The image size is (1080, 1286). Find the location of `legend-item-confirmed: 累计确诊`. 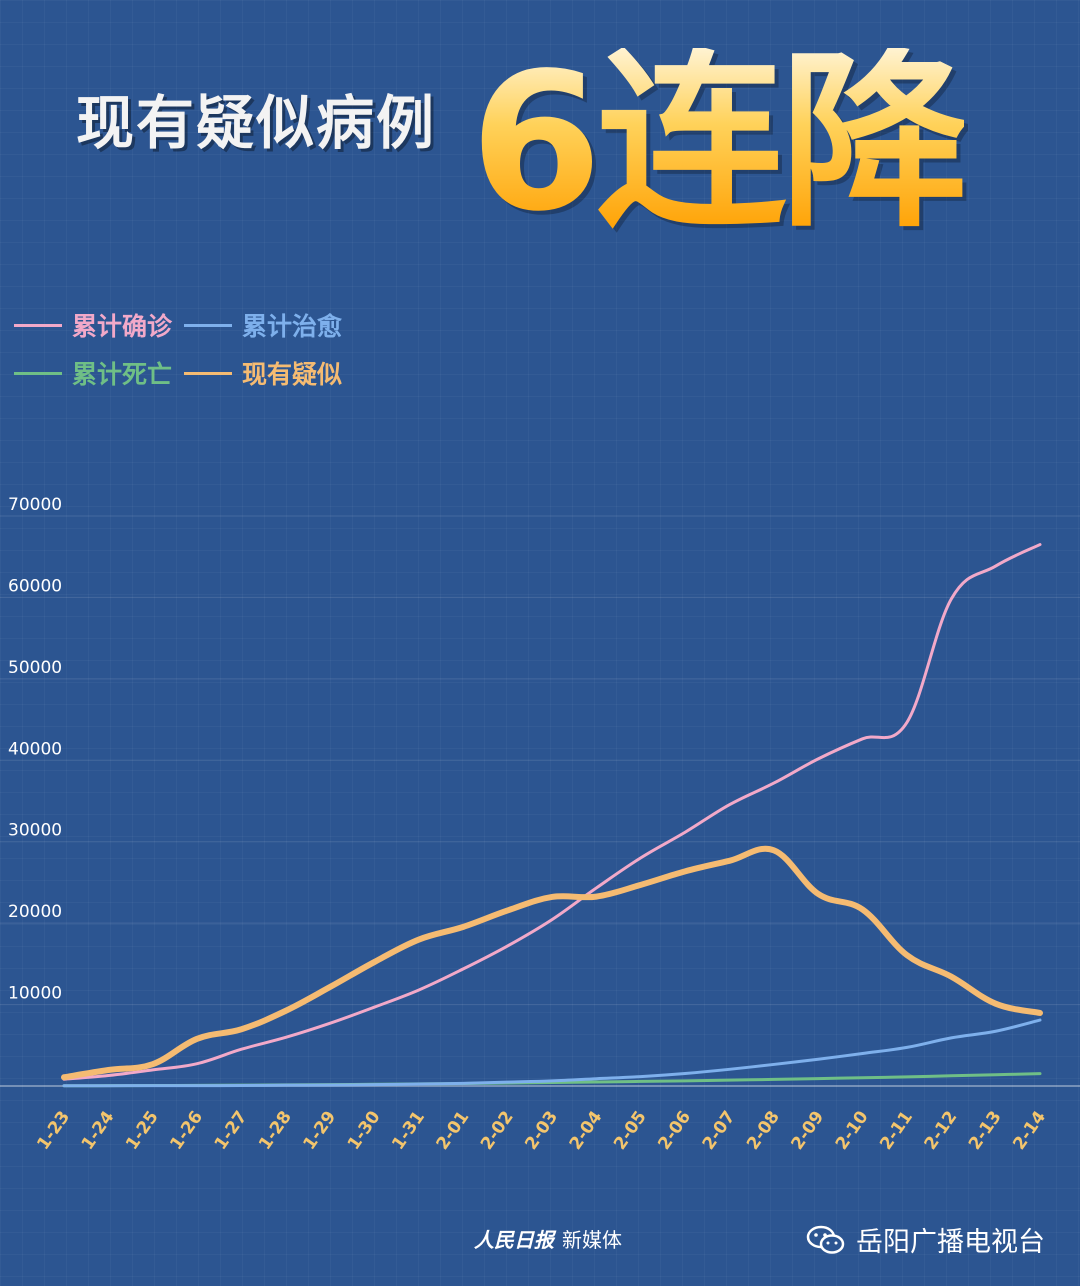

legend-item-confirmed: 累计确诊 is located at coordinates (93, 325).